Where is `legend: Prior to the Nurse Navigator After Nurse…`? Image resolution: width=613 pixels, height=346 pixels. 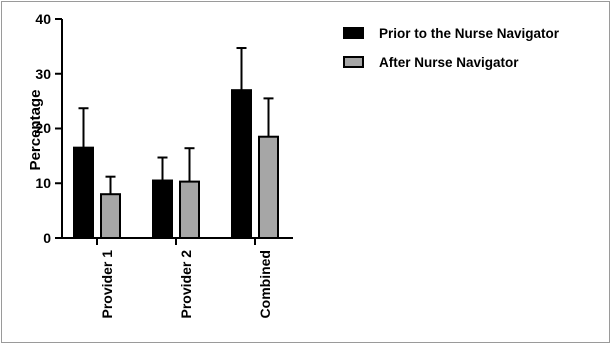
legend: Prior to the Nurse Navigator After Nurse… is located at coordinates (451, 48).